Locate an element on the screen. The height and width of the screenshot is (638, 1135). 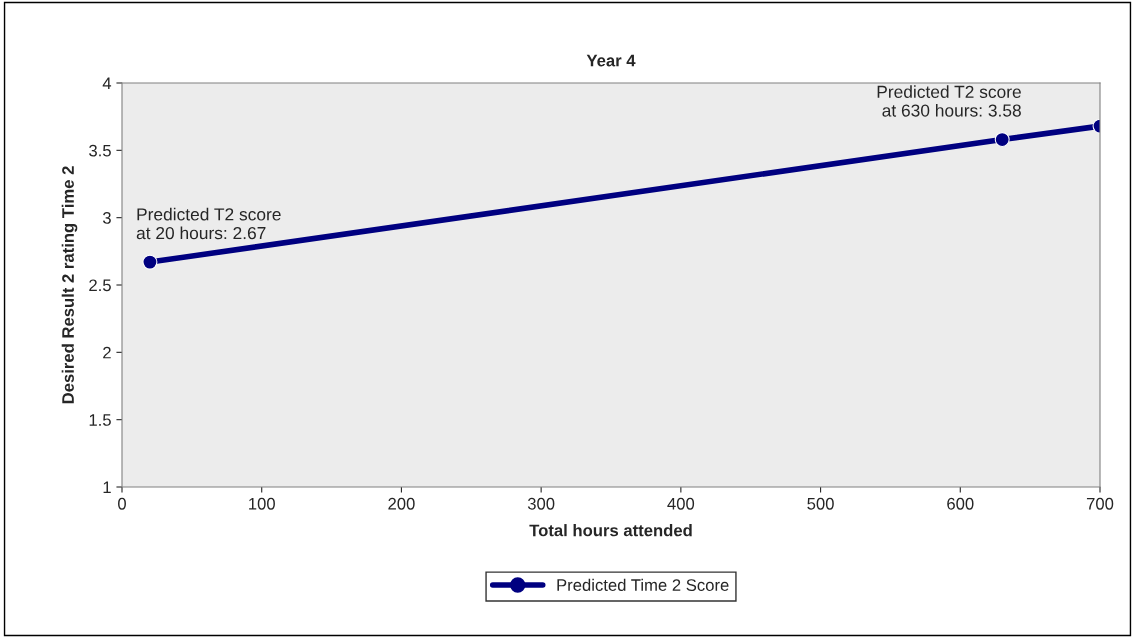
x-axis-title: Total hours attended is located at coordinates (610, 530).